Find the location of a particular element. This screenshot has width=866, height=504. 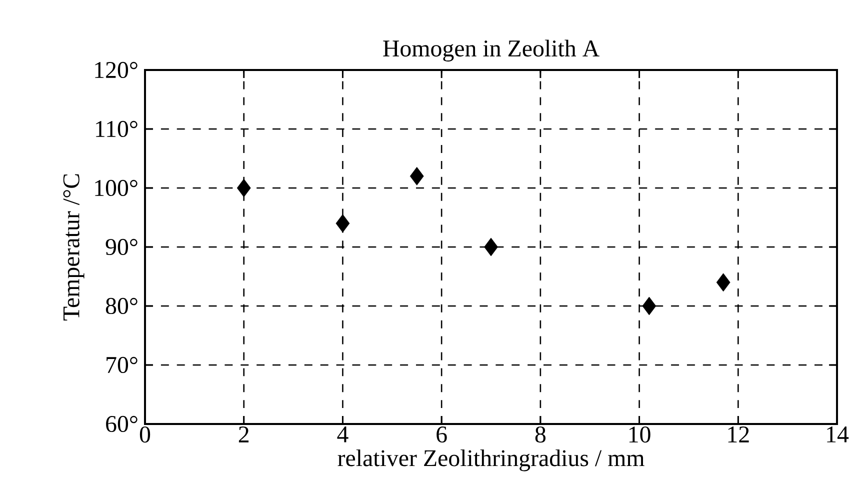

x-axis-title: relativer Zeolithringradius / mm is located at coordinates (491, 460).